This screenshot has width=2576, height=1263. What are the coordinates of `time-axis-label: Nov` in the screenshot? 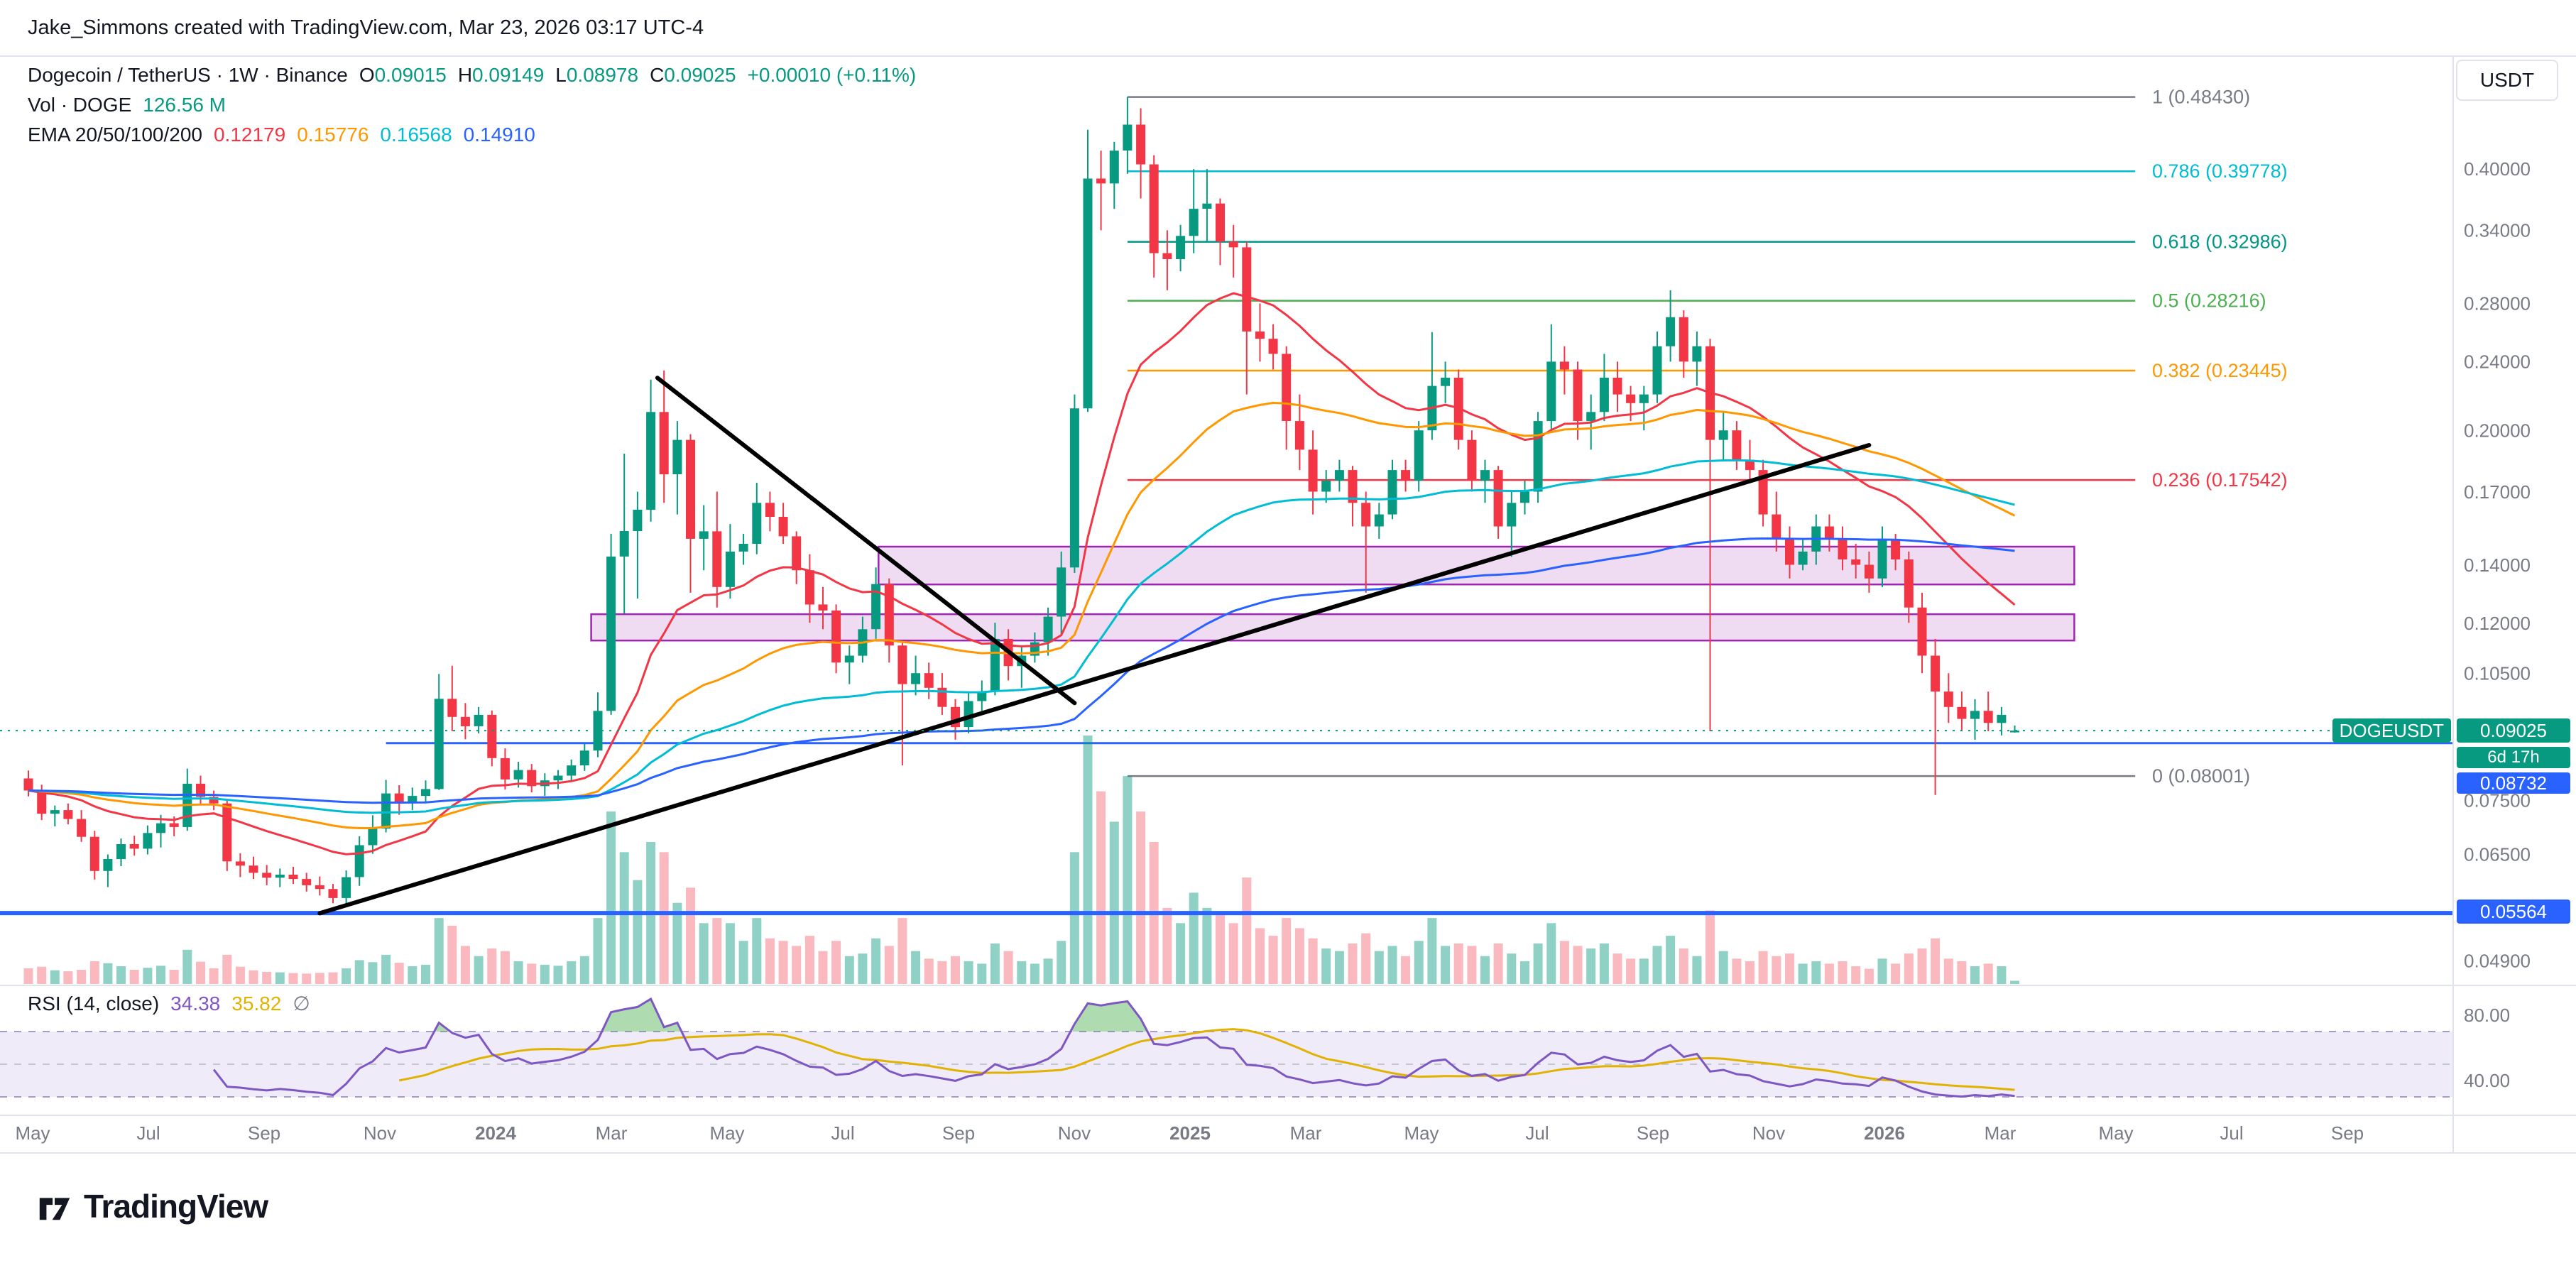 It's located at (380, 1133).